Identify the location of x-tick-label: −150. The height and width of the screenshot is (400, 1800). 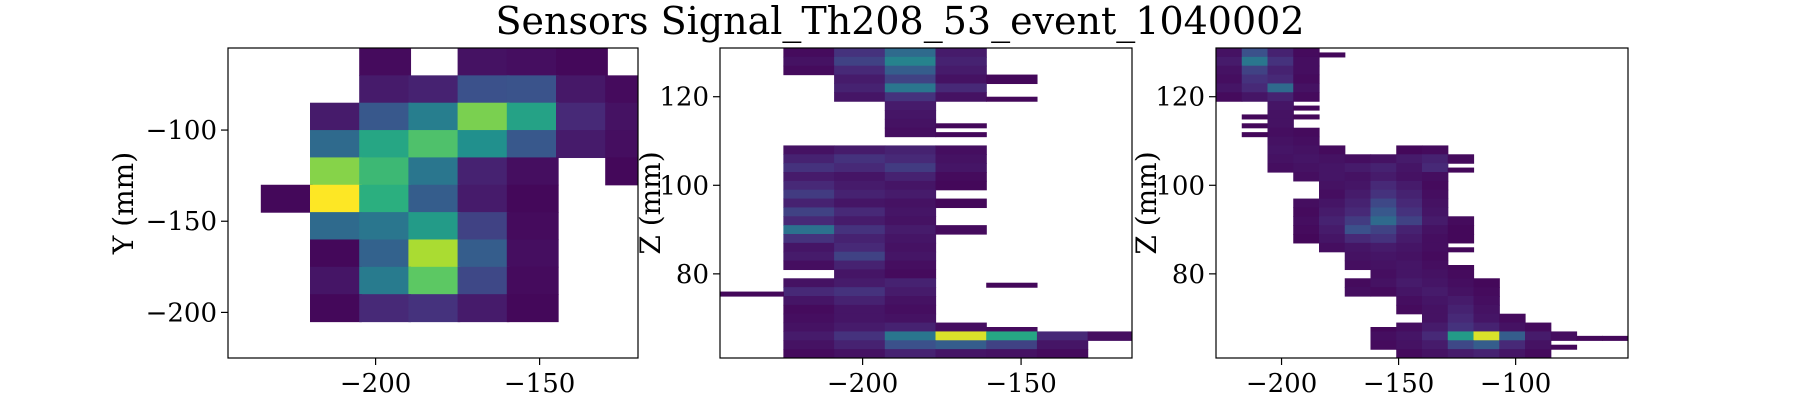
(1020, 384).